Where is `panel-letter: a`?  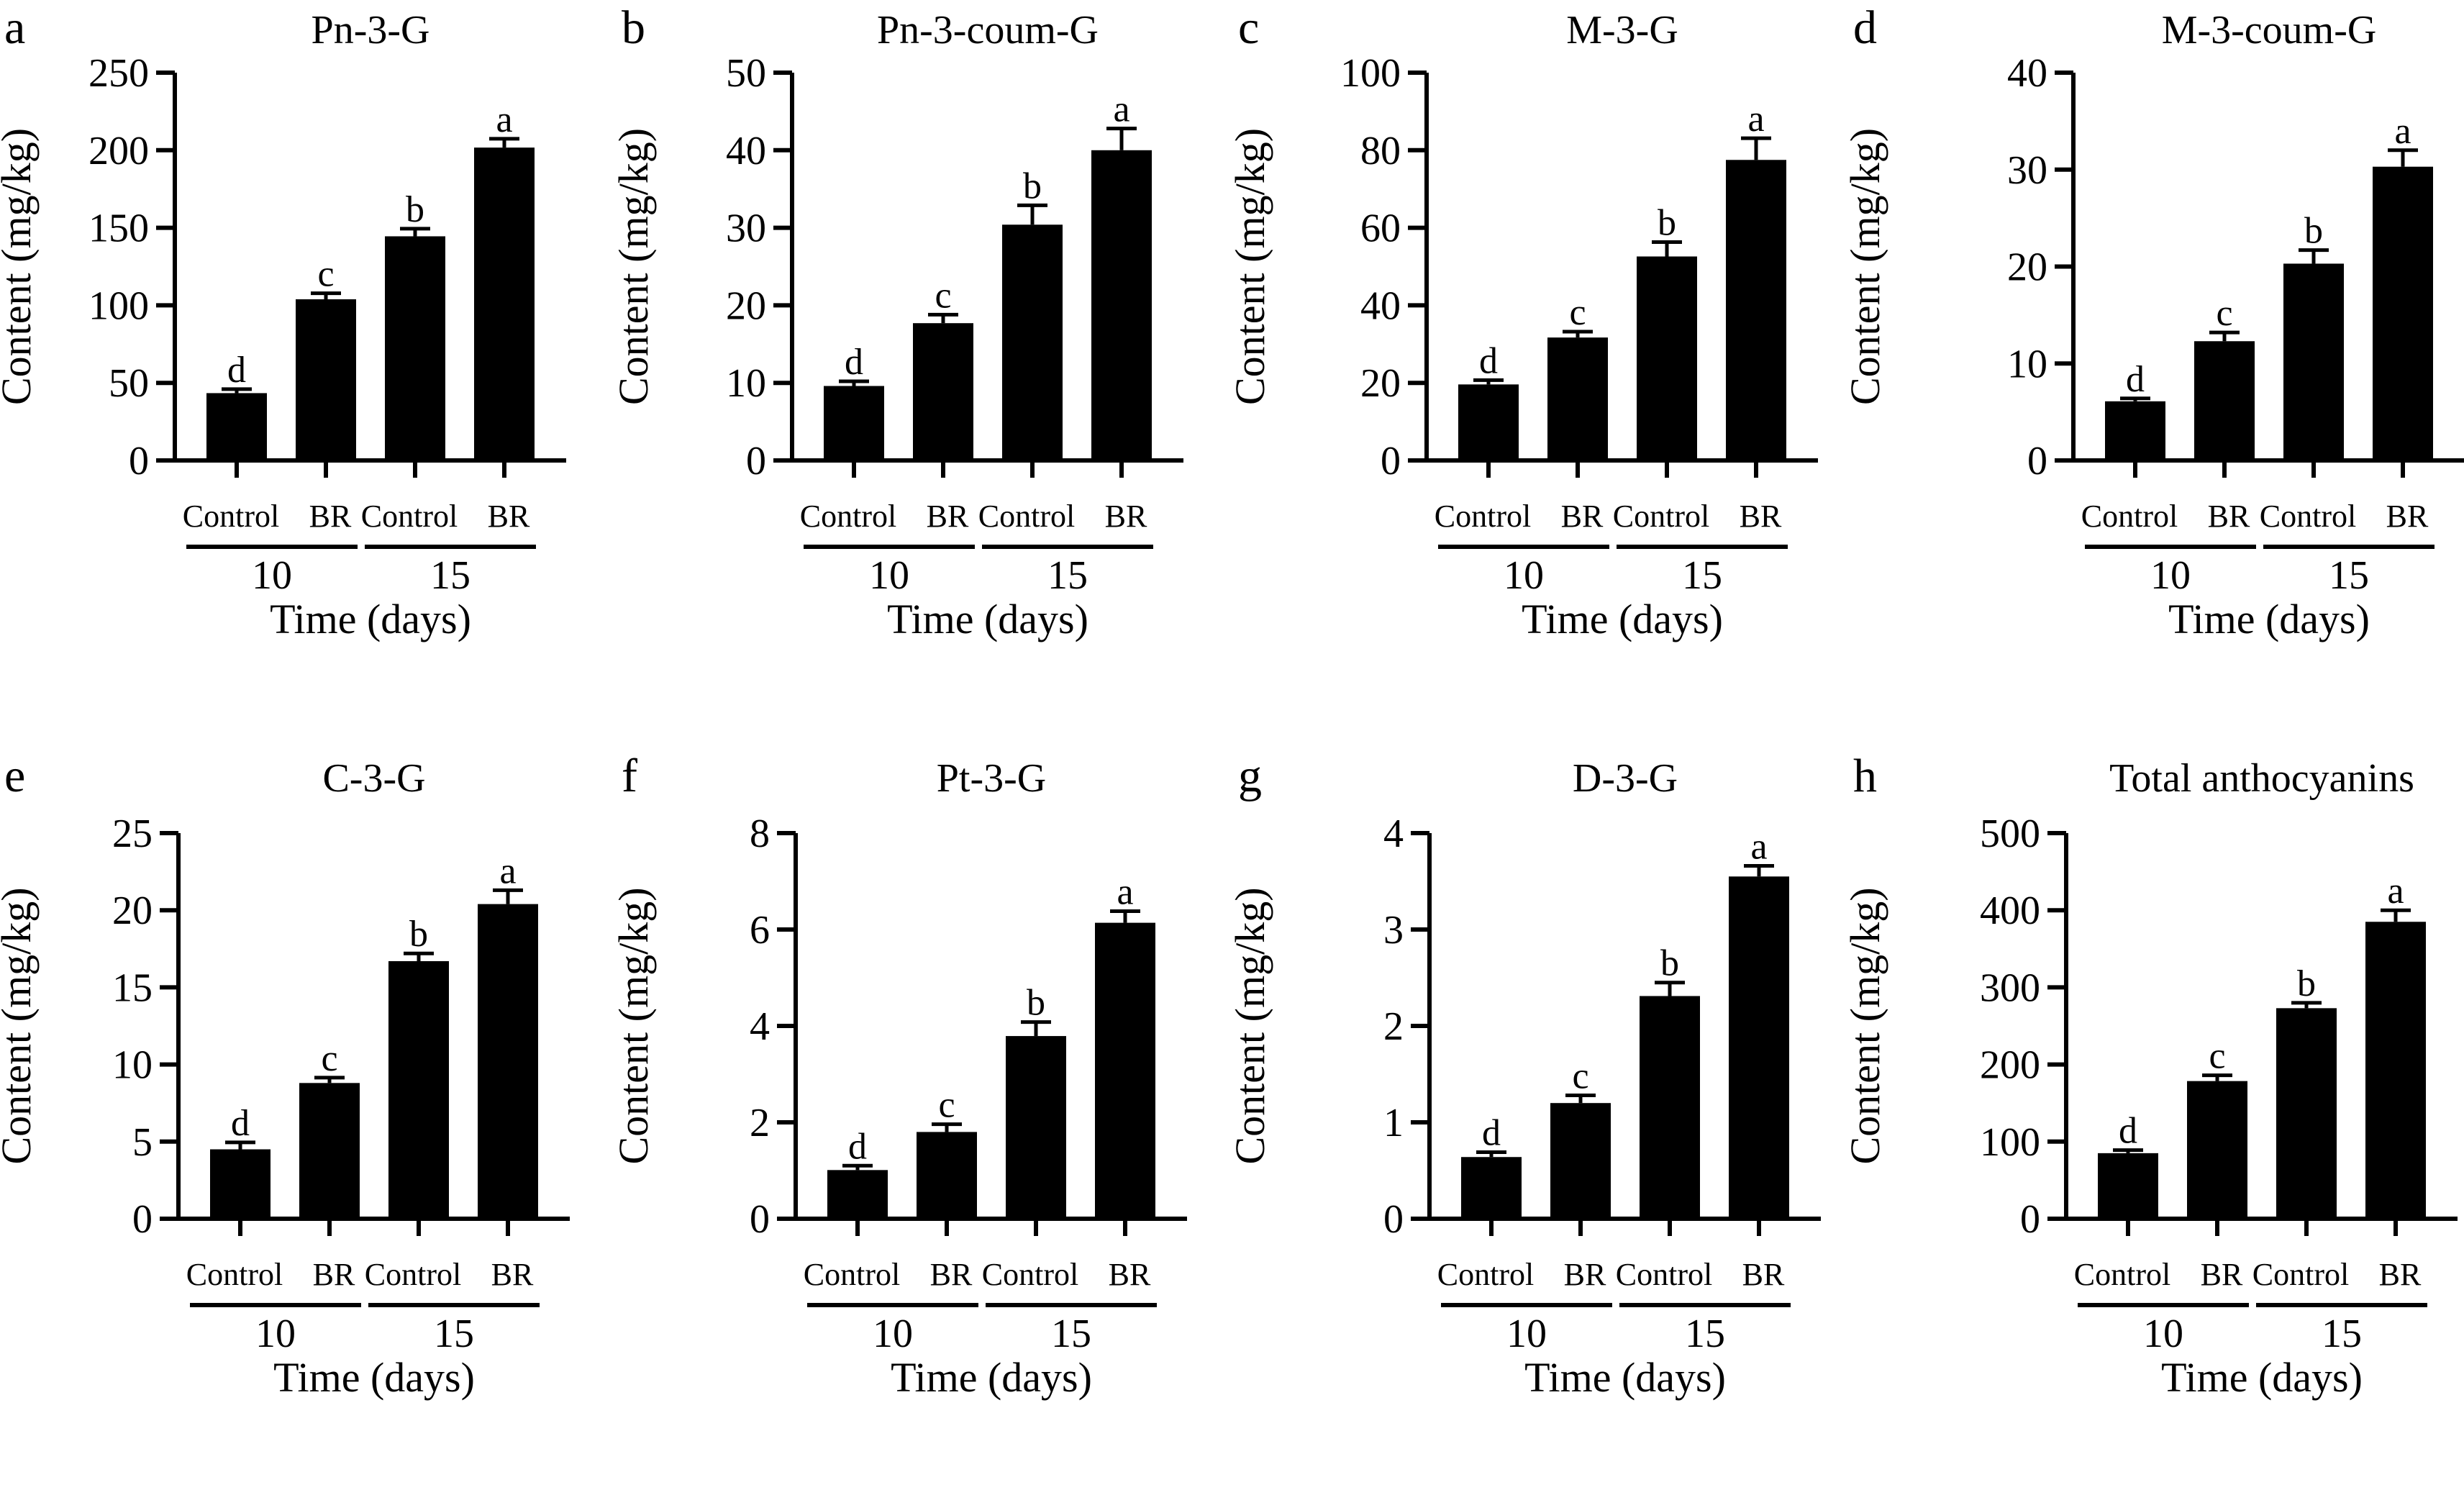 panel-letter: a is located at coordinates (14, 27).